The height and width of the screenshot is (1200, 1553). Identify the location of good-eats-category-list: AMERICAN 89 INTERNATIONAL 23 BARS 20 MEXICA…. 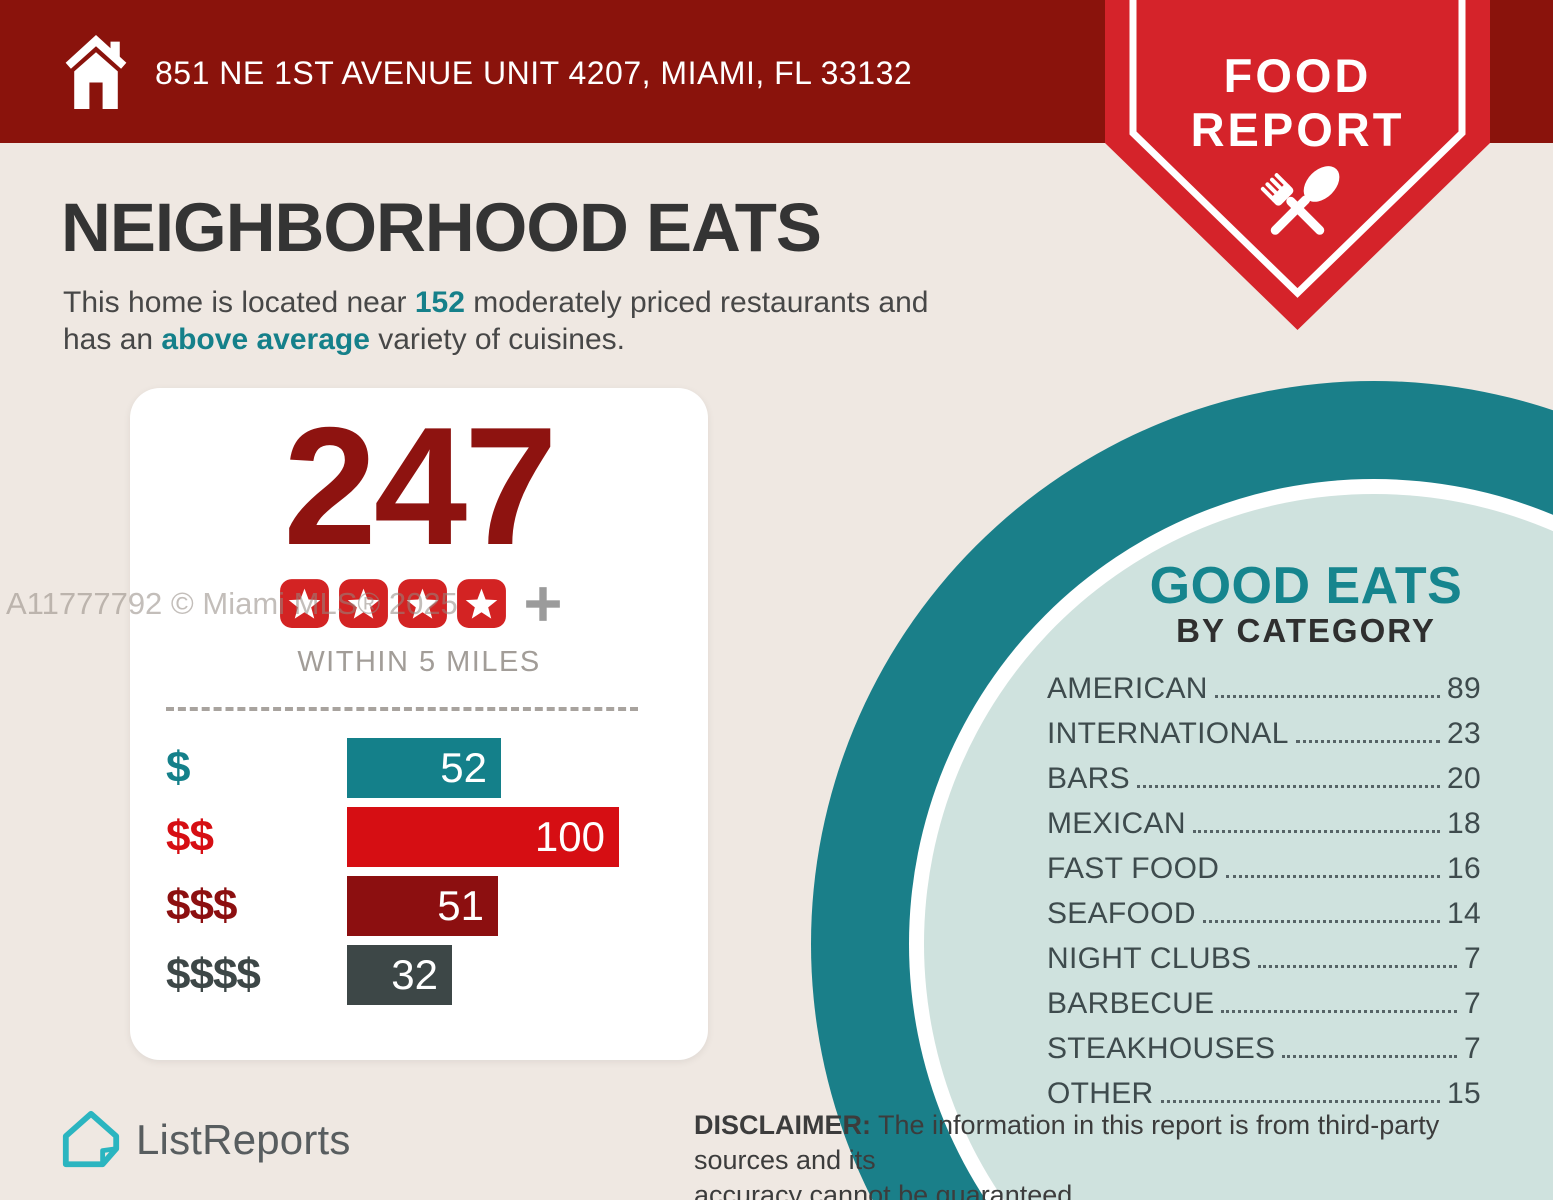
(1264, 897).